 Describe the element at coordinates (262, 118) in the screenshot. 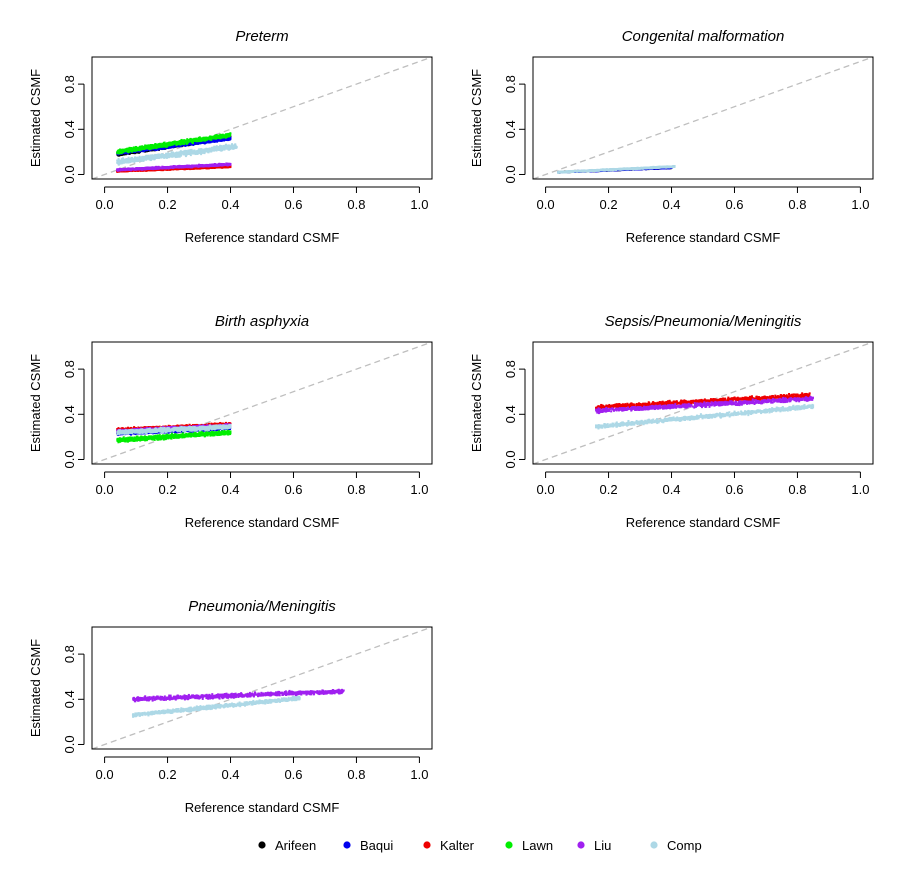

I see `plot-area` at that location.